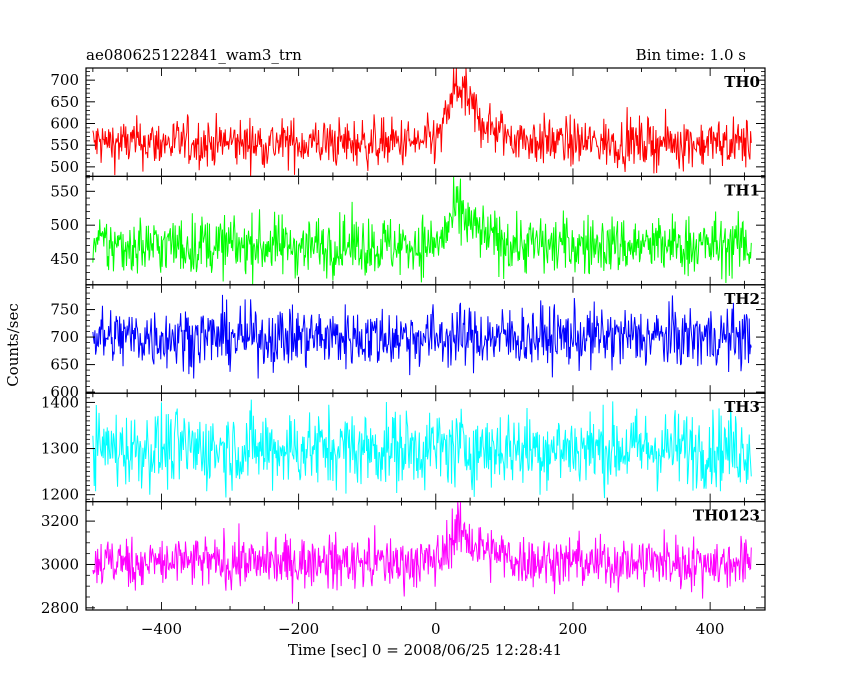  I want to click on panel-label: TH1, so click(742, 190).